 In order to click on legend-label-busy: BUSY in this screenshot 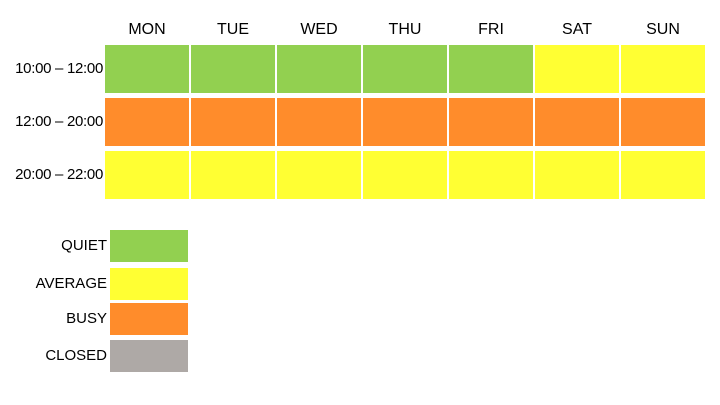, I will do `click(86, 318)`.